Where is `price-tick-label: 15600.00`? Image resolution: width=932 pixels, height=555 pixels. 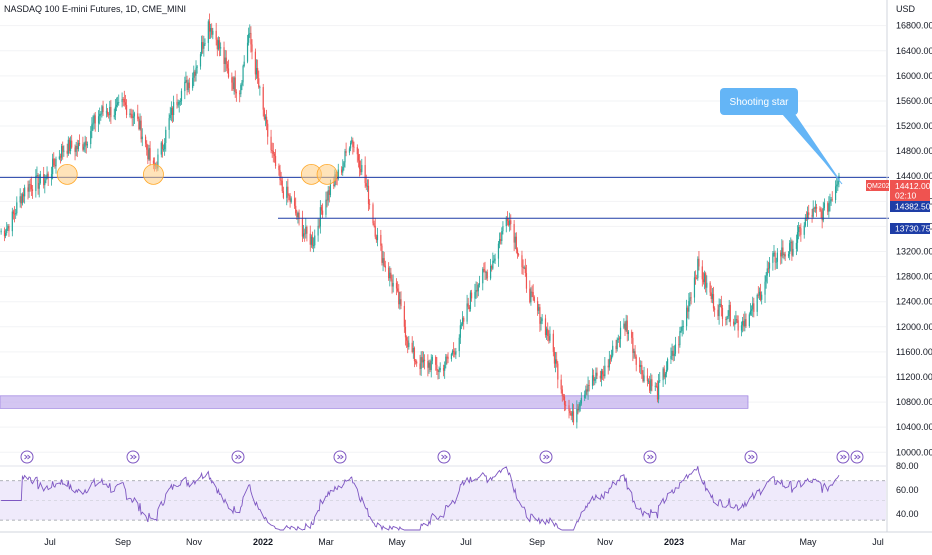 price-tick-label: 15600.00 is located at coordinates (914, 101).